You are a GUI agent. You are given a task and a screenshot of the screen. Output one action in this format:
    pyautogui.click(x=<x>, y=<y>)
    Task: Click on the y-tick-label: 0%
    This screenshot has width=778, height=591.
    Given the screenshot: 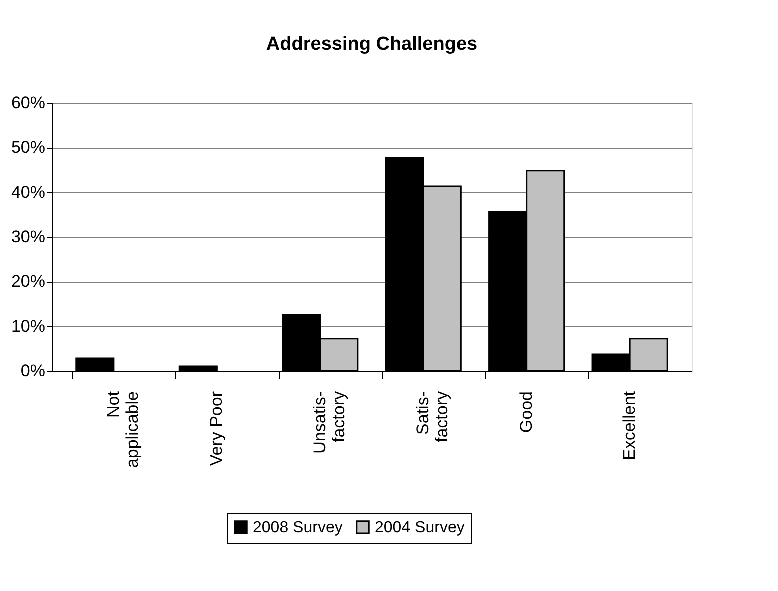 What is the action you would take?
    pyautogui.click(x=33, y=371)
    